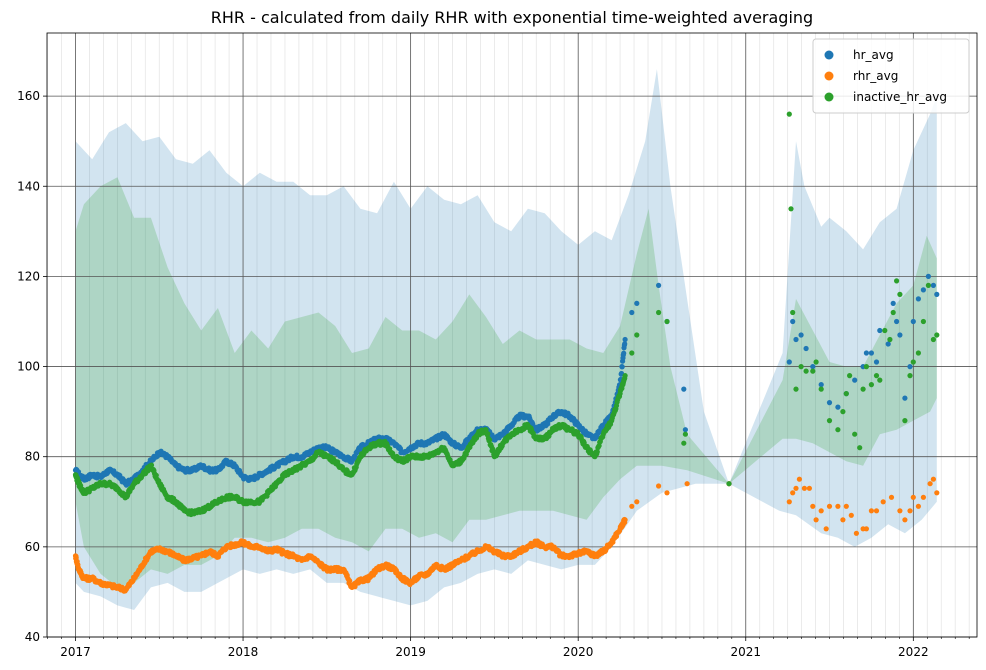 The image size is (986, 670). What do you see at coordinates (75, 652) in the screenshot?
I see `x-tick-label: 2017` at bounding box center [75, 652].